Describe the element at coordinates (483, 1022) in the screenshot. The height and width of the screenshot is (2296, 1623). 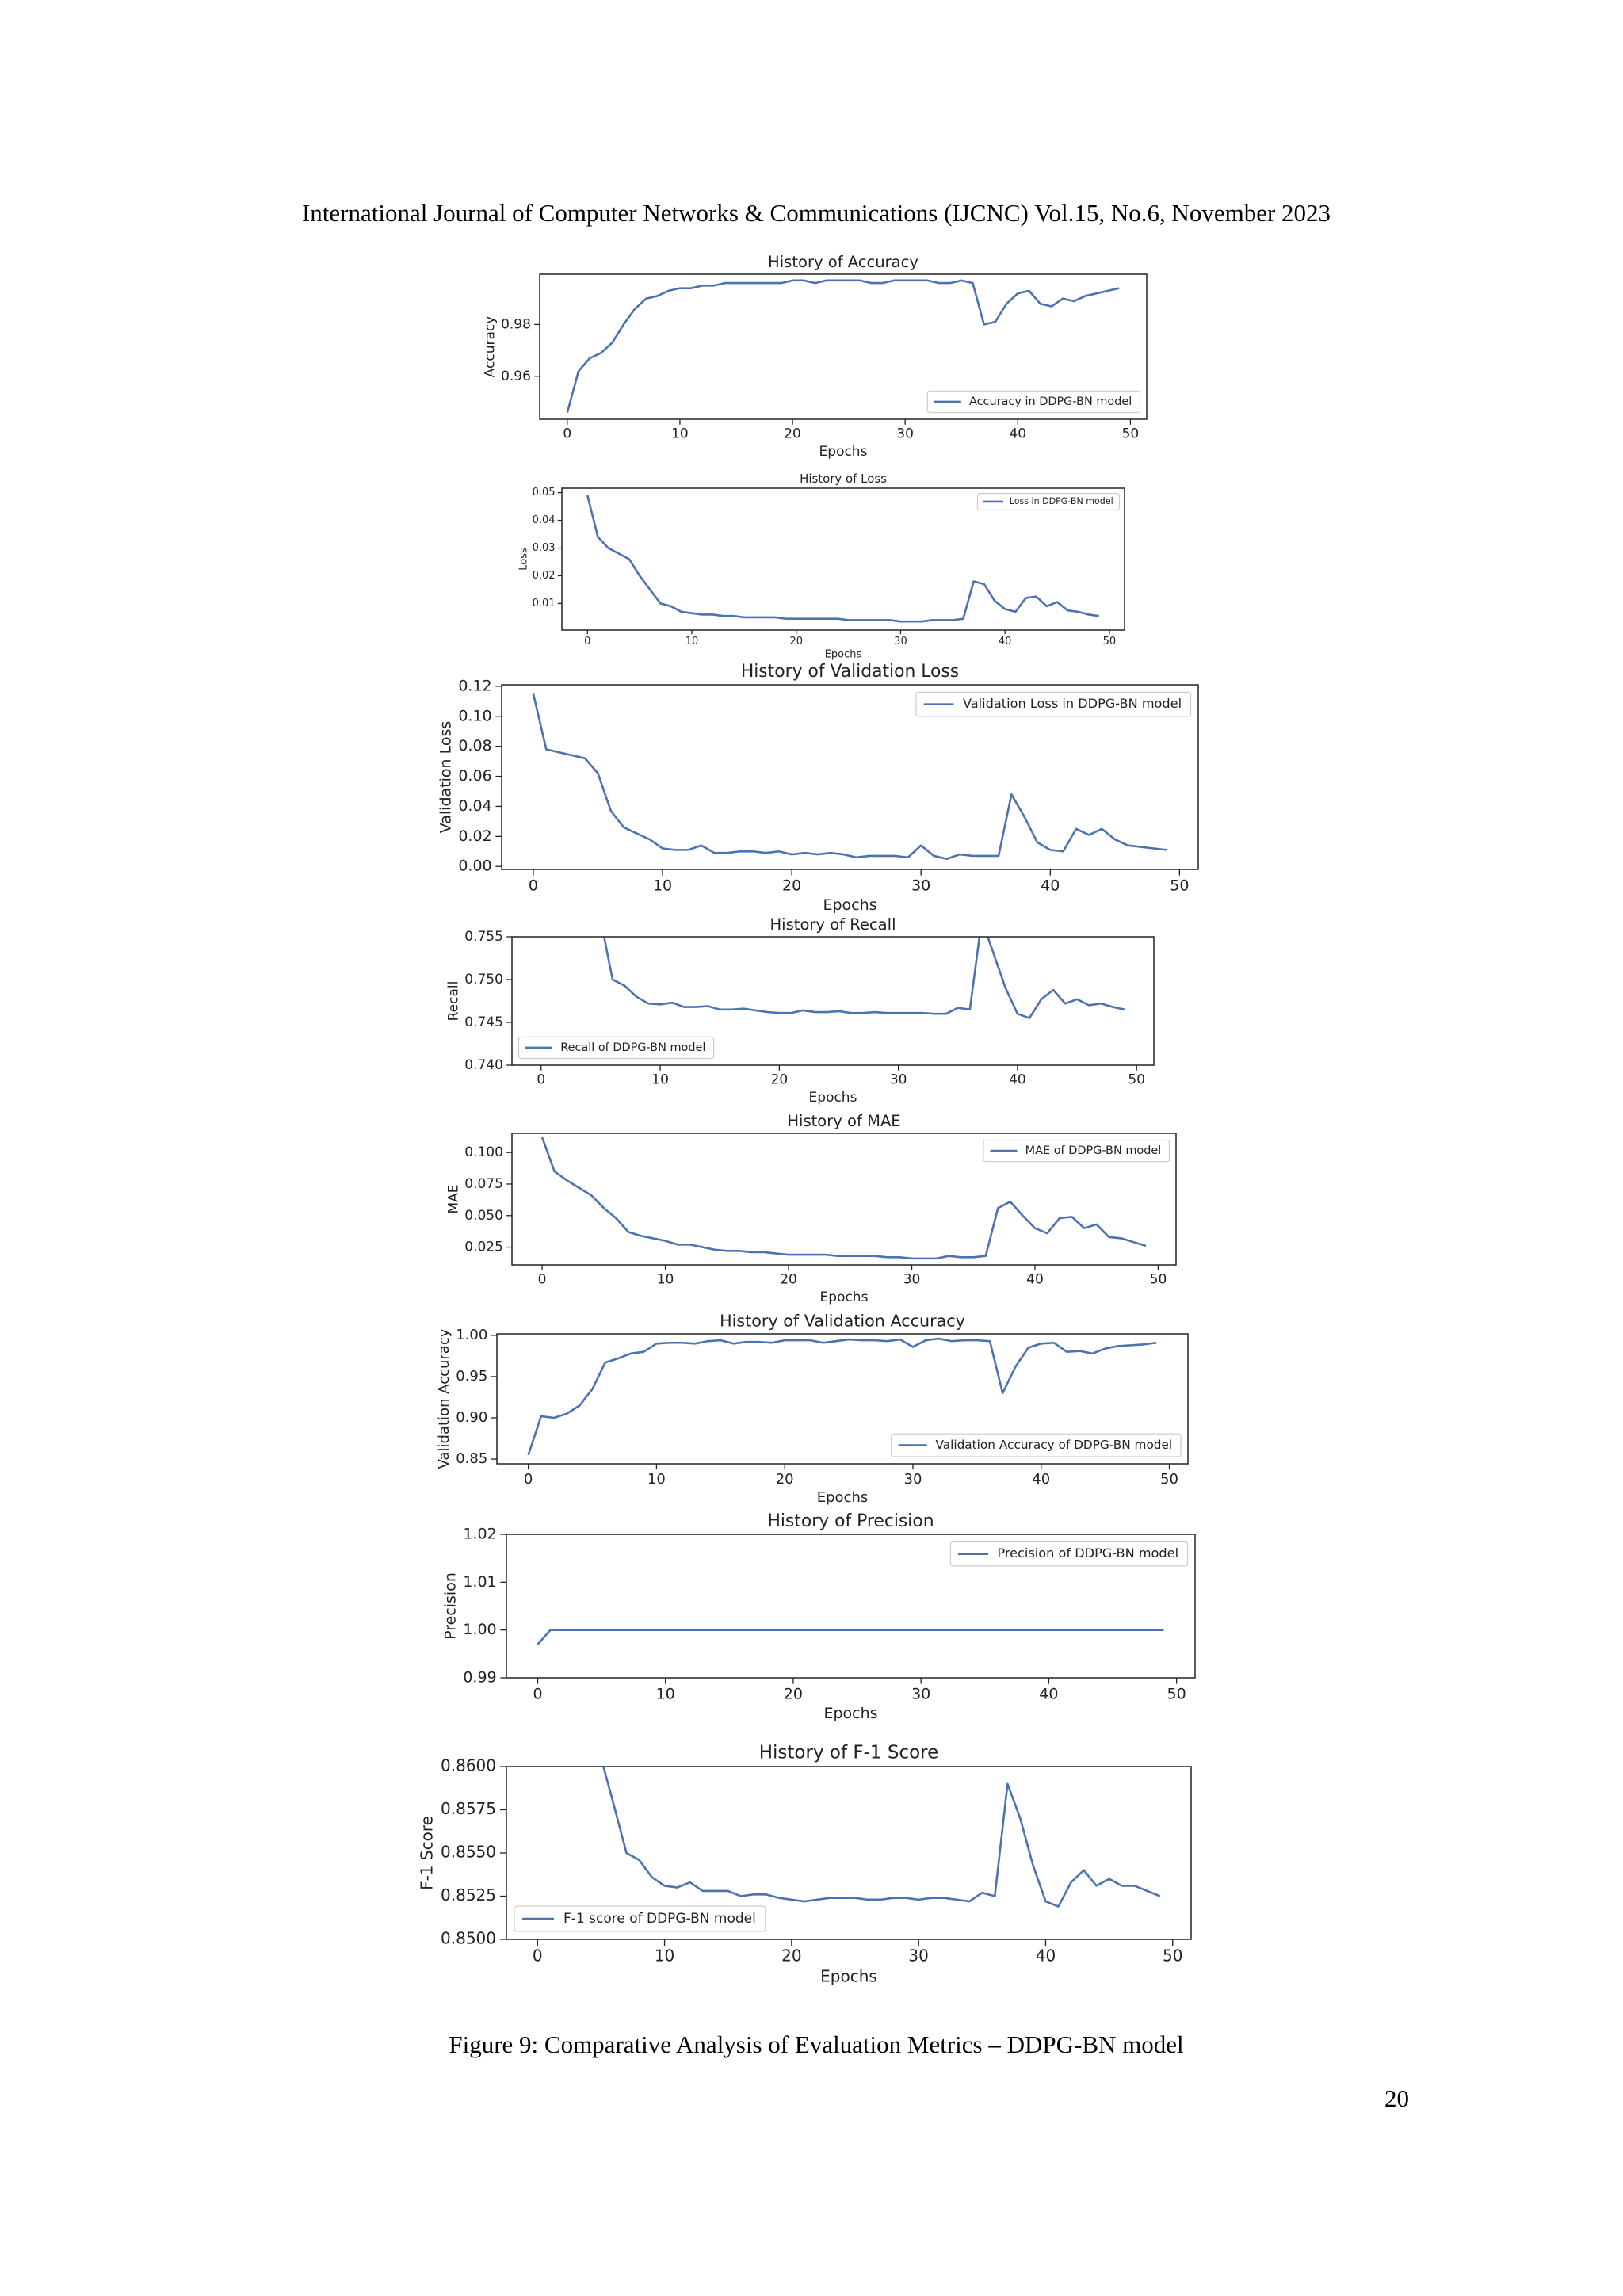
I see `y-tick-label: 0.745` at that location.